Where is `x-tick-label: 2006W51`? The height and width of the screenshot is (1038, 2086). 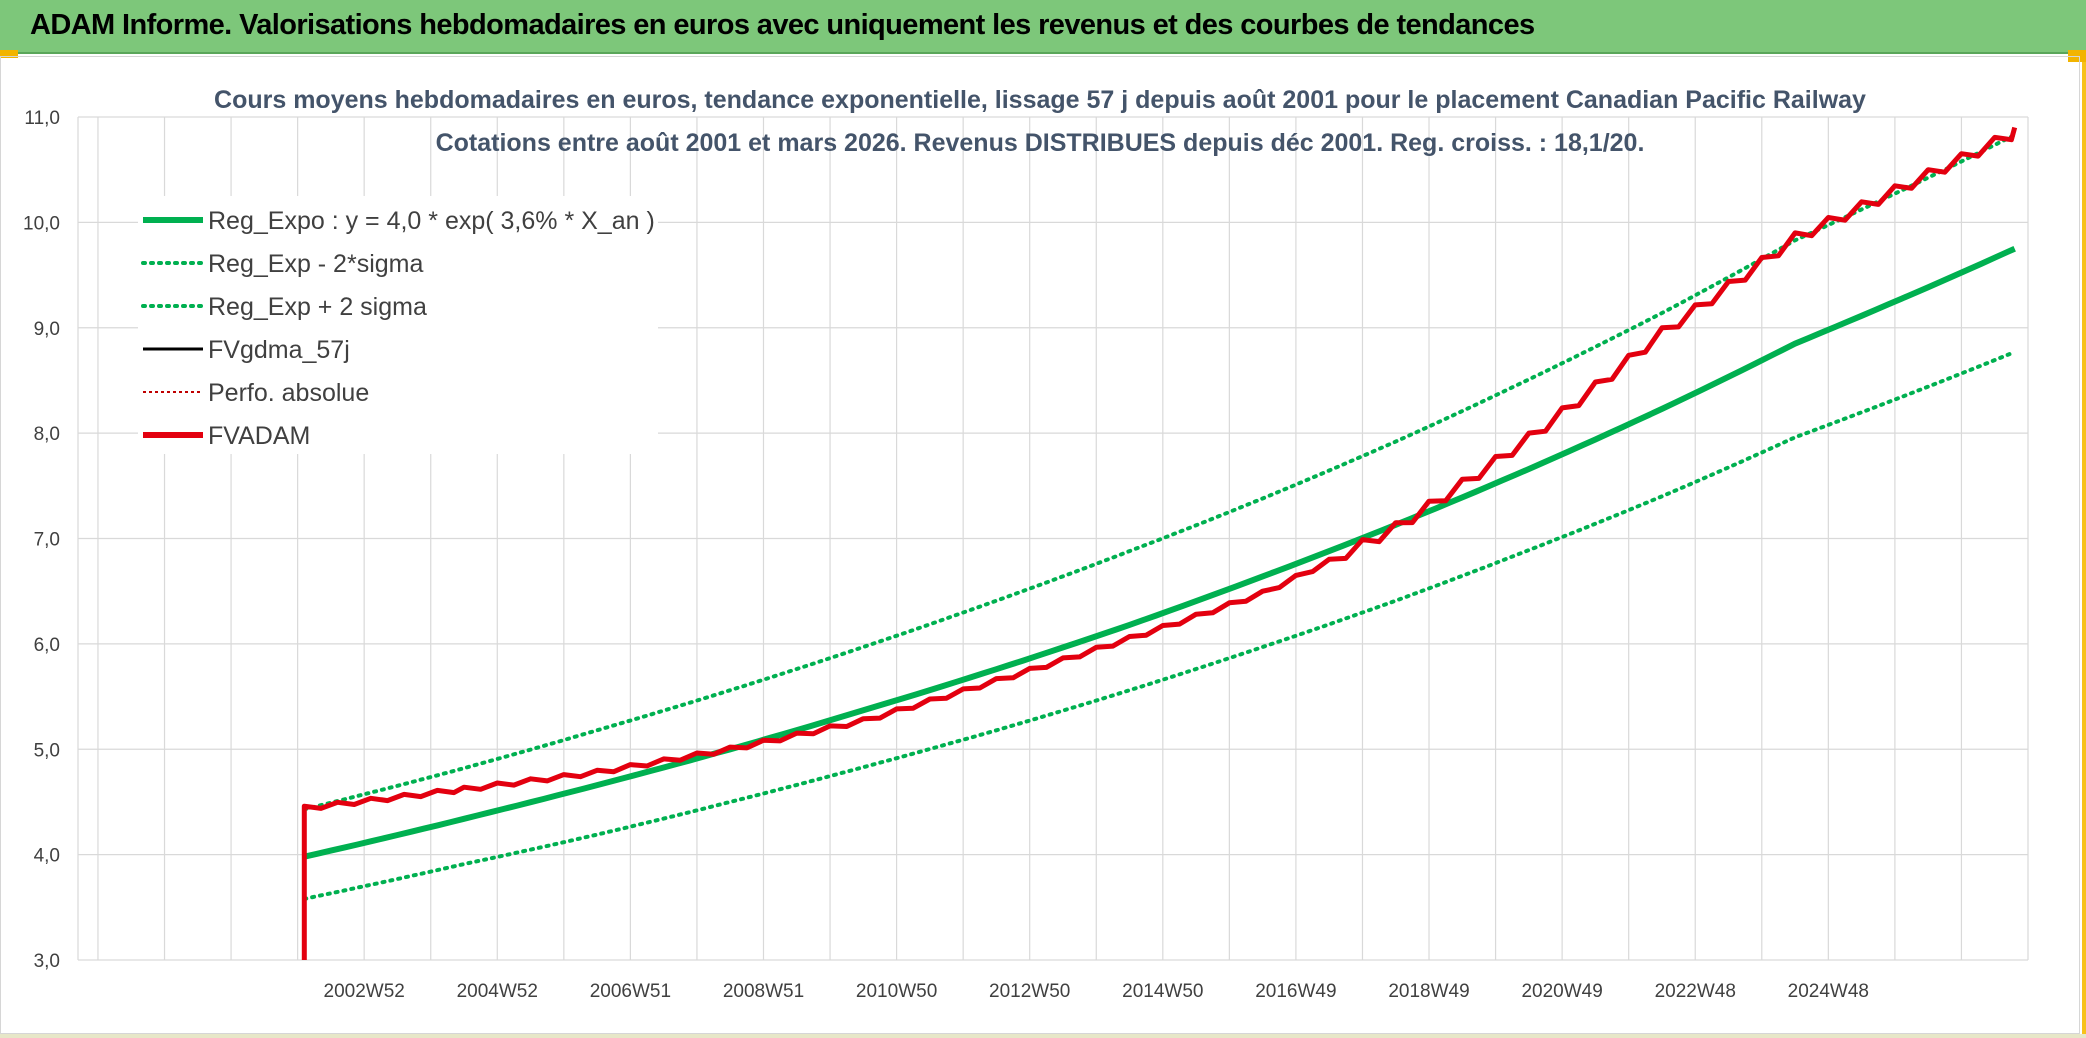
x-tick-label: 2006W51 is located at coordinates (630, 991).